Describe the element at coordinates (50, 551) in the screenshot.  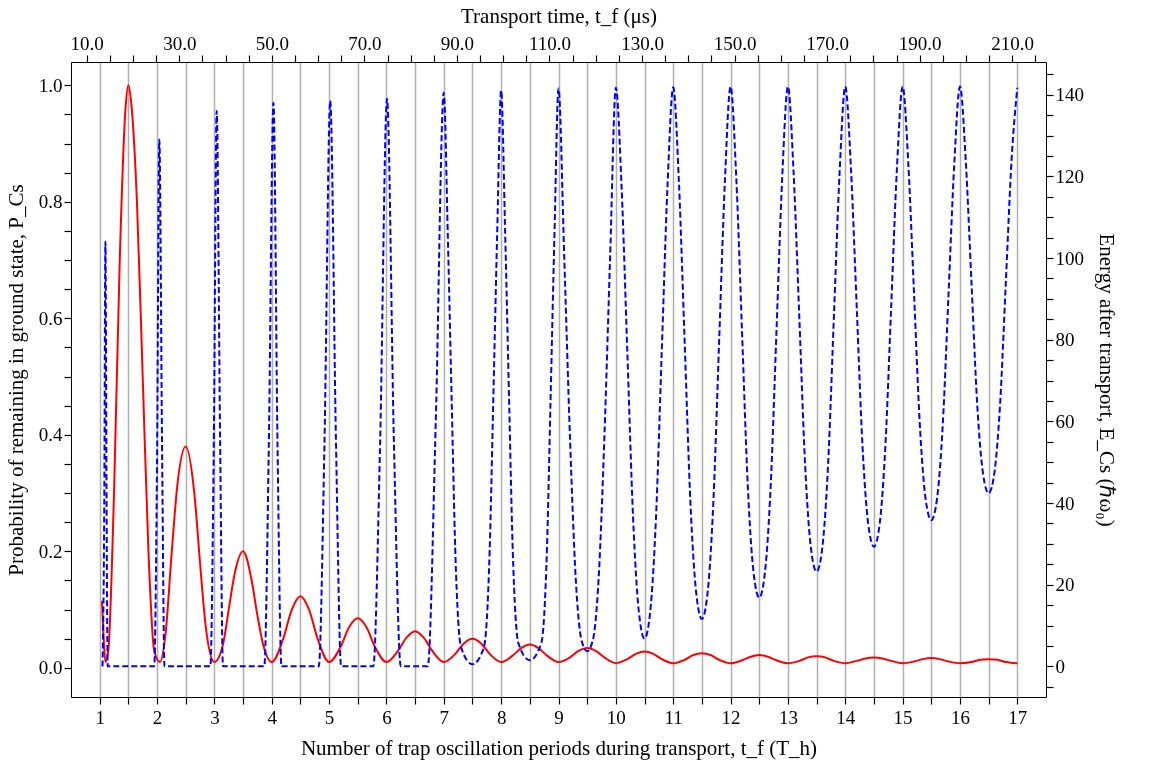
I see `y-tick-label: 0.2` at that location.